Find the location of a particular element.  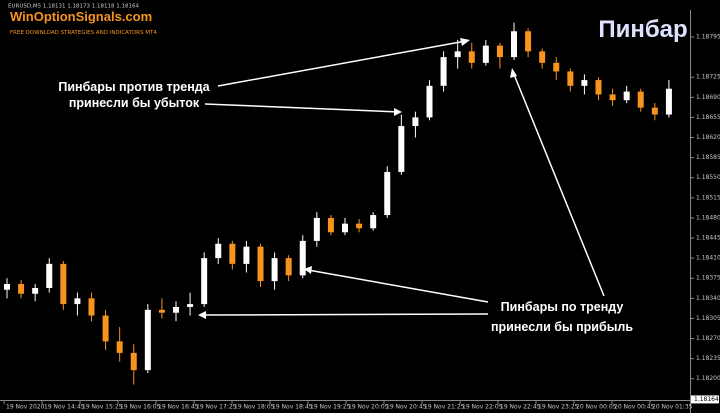

x-tick-label: 19 Nov 18:05 is located at coordinates (254, 407).